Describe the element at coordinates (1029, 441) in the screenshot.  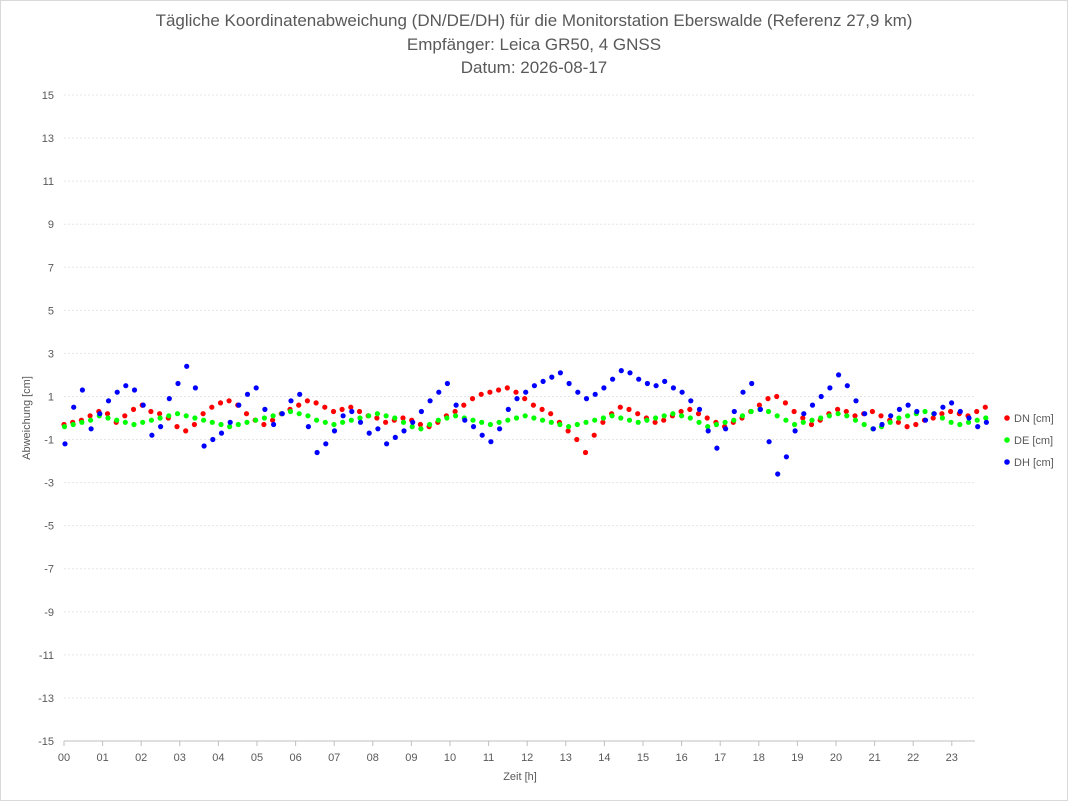
I see `legend: DN [cm] DE [cm] DH [cm]` at that location.